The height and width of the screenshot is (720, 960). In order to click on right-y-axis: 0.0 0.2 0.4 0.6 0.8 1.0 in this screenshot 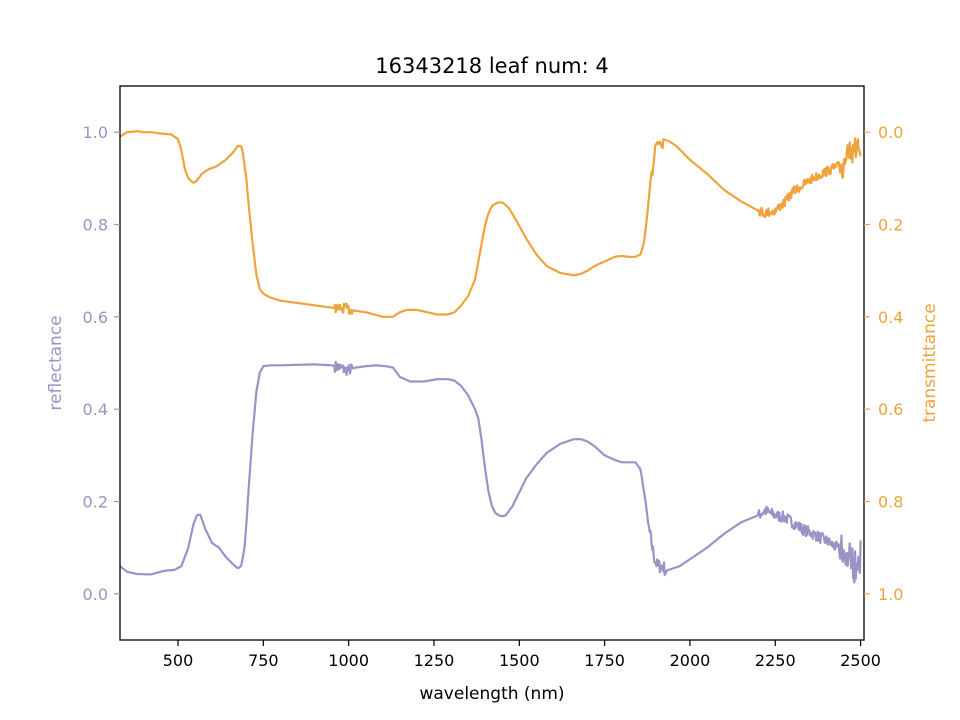, I will do `click(883, 363)`.